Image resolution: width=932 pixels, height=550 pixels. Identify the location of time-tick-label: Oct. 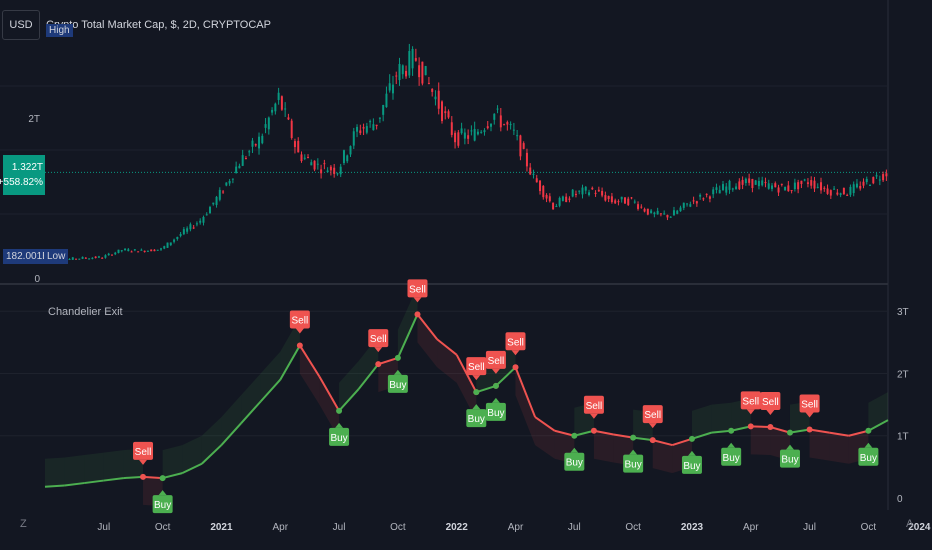
(398, 527).